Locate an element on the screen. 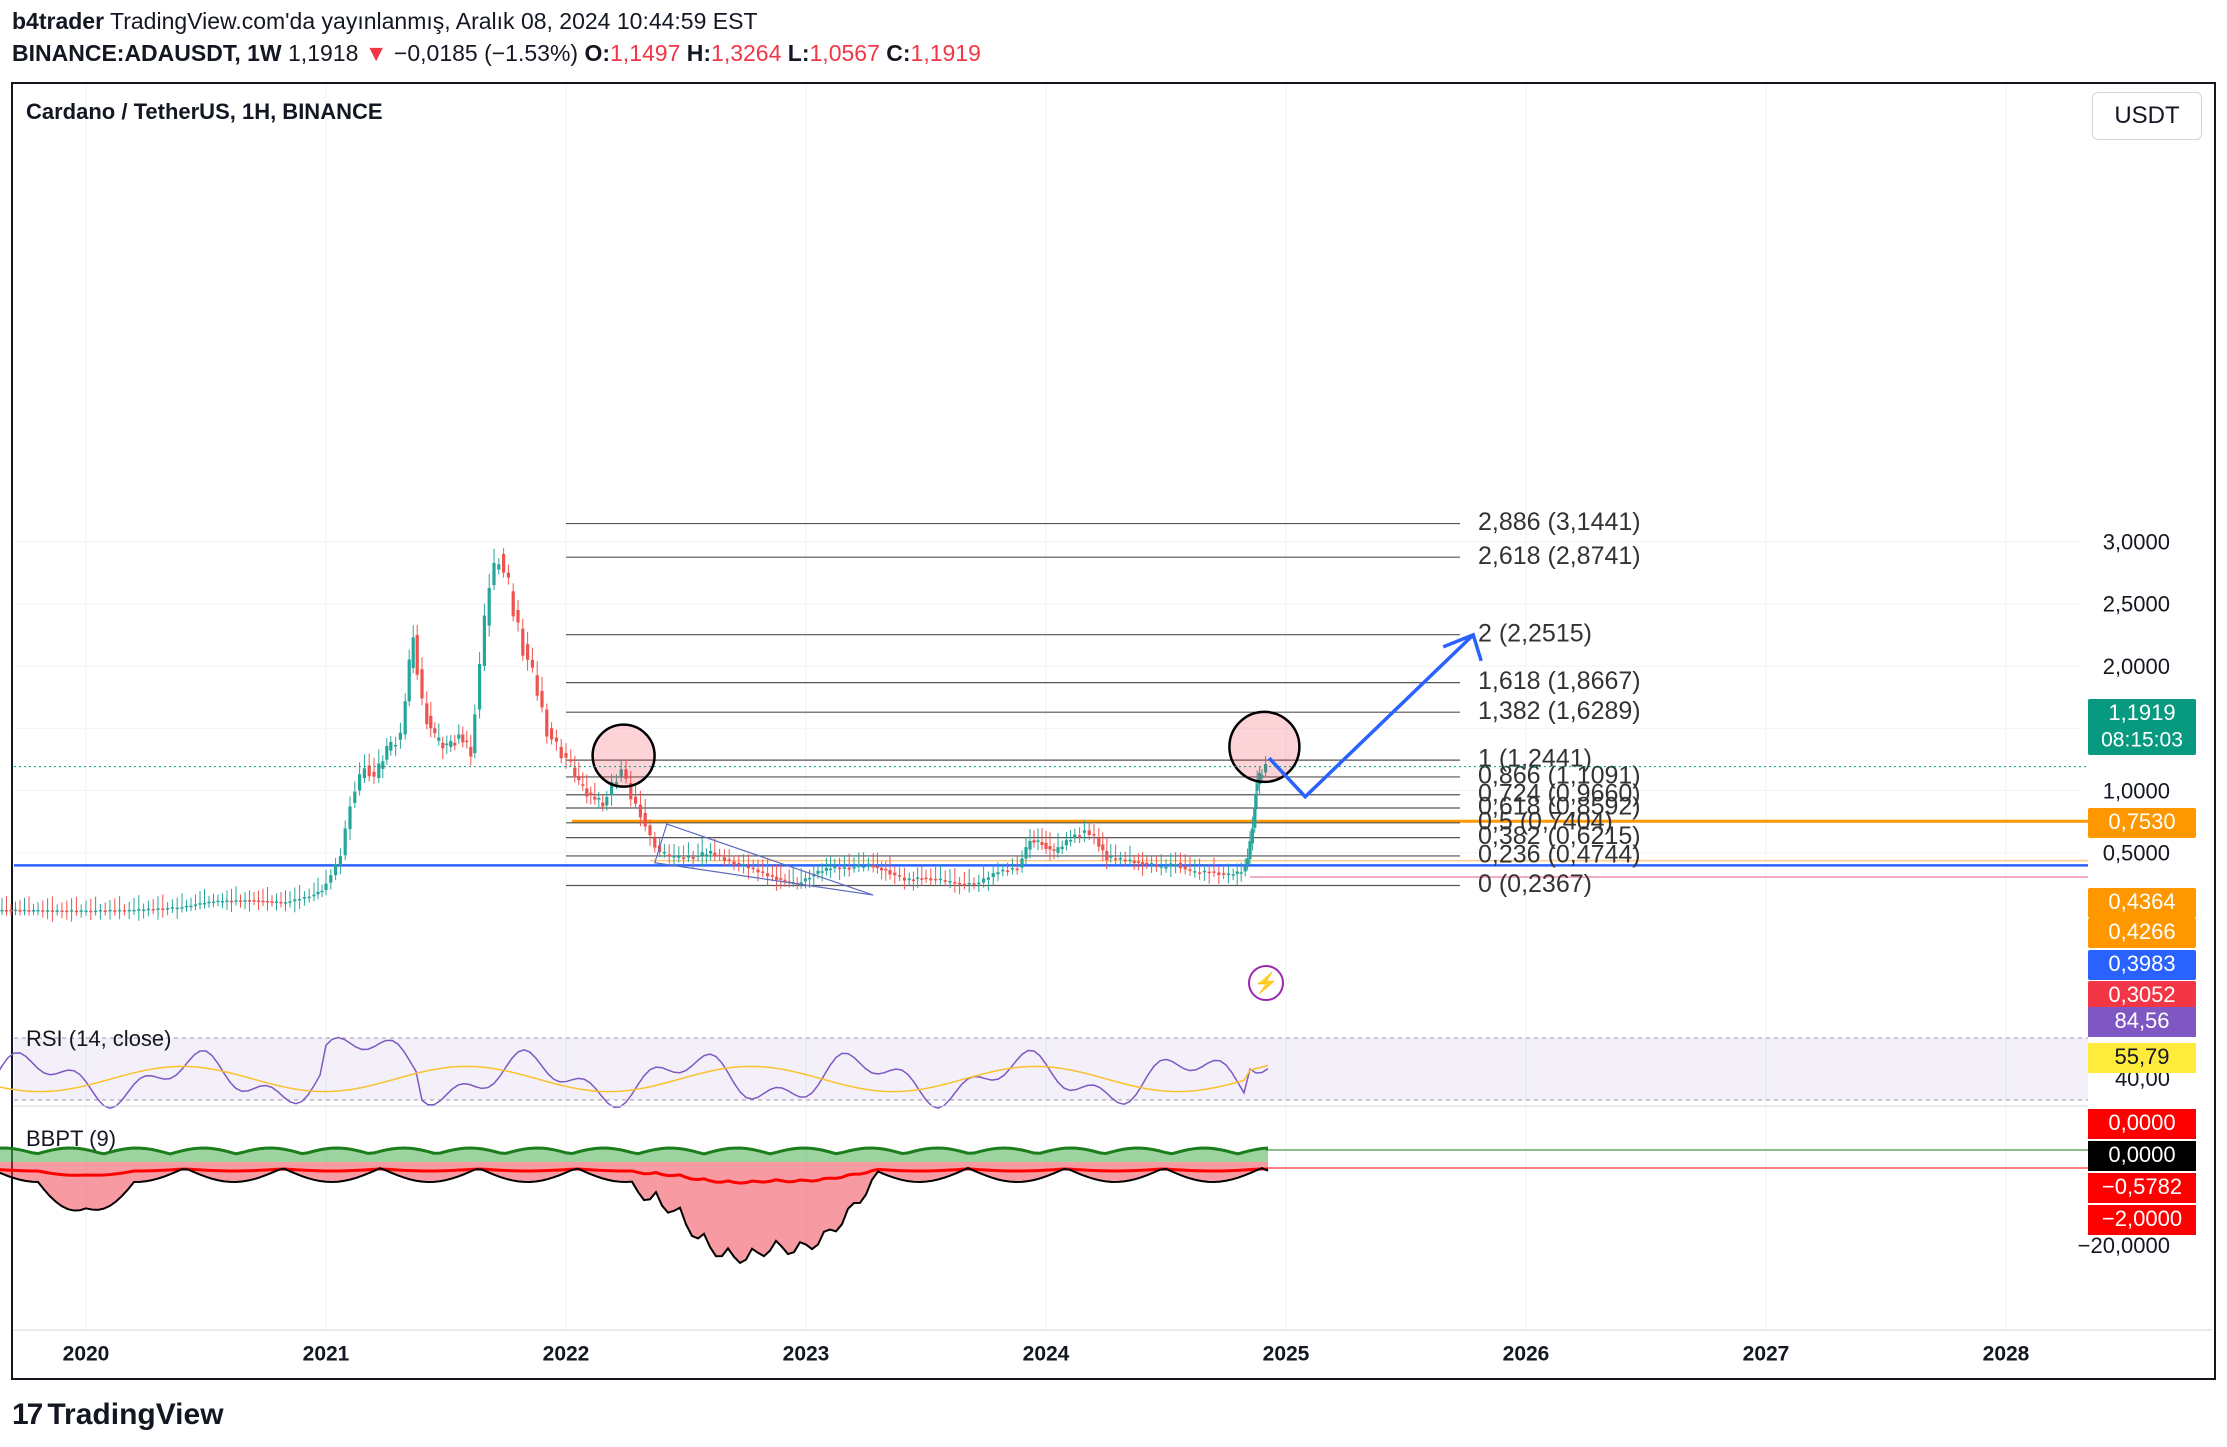 The width and height of the screenshot is (2227, 1447). fib-level-label: 1,382 (1,6289) is located at coordinates (1559, 711).